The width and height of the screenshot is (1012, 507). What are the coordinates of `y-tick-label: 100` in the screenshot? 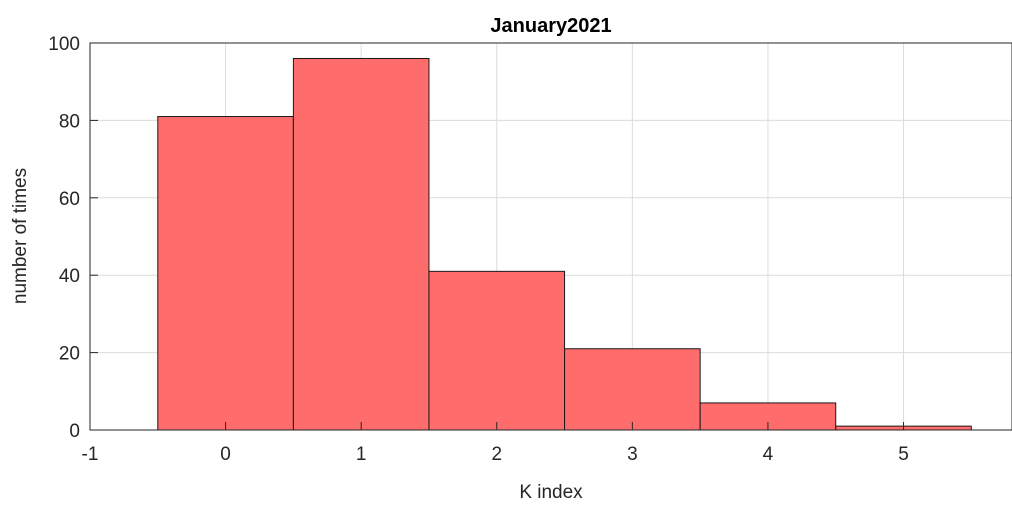 It's located at (64, 44).